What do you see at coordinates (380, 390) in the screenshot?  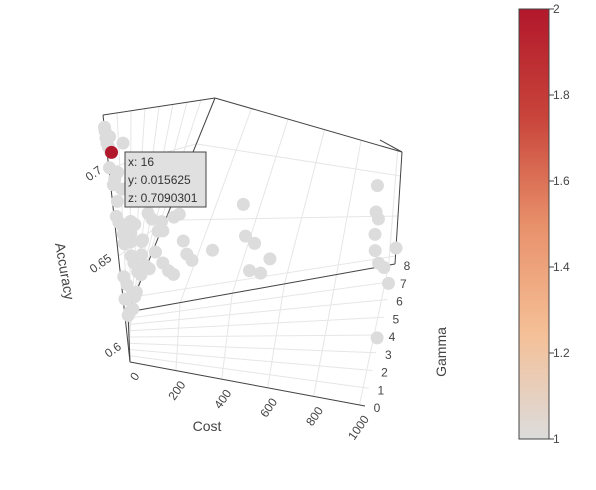 I see `y-tick-label: 1` at bounding box center [380, 390].